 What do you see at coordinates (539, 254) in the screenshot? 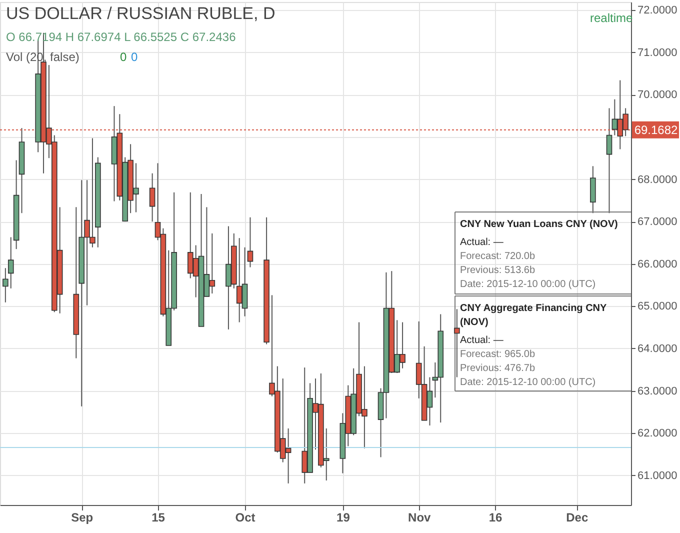
I see `annotation: CNY New Yuan Loans CNY (NOV) Actual: — Forecast: 720.0b Previous: 513.6b Date: 2015-12-10 00:00 (UTC)` at bounding box center [539, 254].